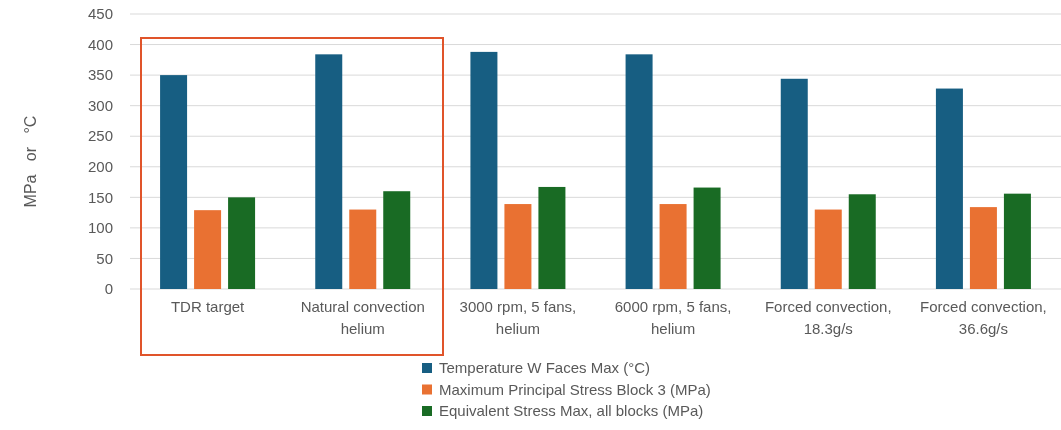 This screenshot has height=430, width=1061. What do you see at coordinates (30, 161) in the screenshot?
I see `y-axis-title: MPa or °C` at bounding box center [30, 161].